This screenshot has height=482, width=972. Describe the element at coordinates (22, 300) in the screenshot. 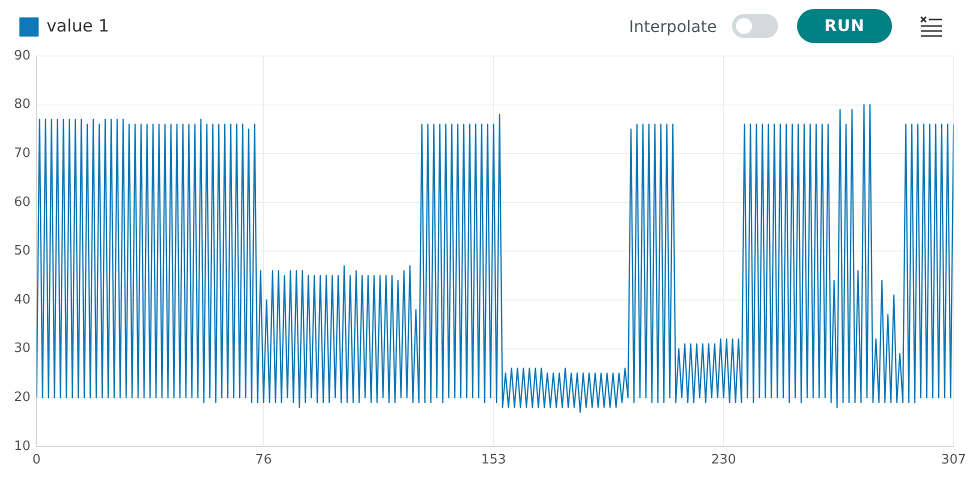

I see `y-tick-label: 40` at that location.